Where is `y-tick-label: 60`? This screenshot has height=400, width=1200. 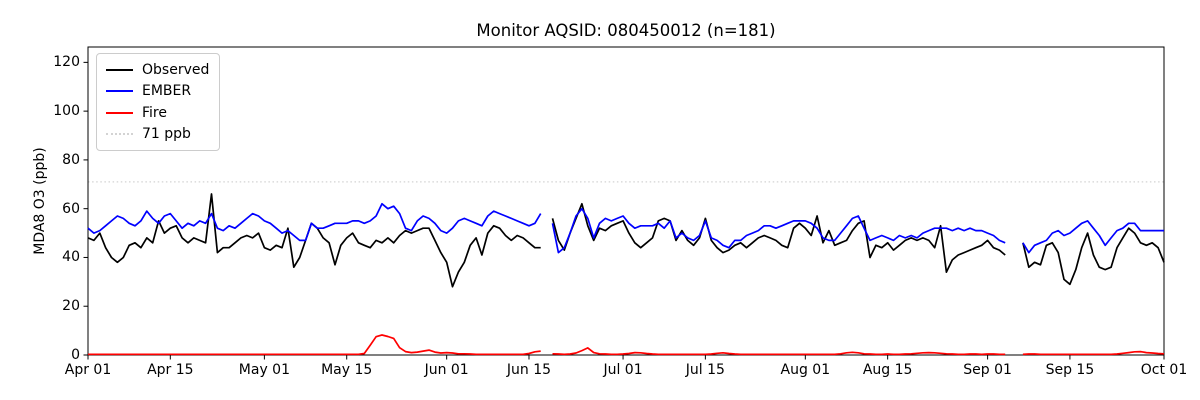
y-tick-label: 60 is located at coordinates (71, 208).